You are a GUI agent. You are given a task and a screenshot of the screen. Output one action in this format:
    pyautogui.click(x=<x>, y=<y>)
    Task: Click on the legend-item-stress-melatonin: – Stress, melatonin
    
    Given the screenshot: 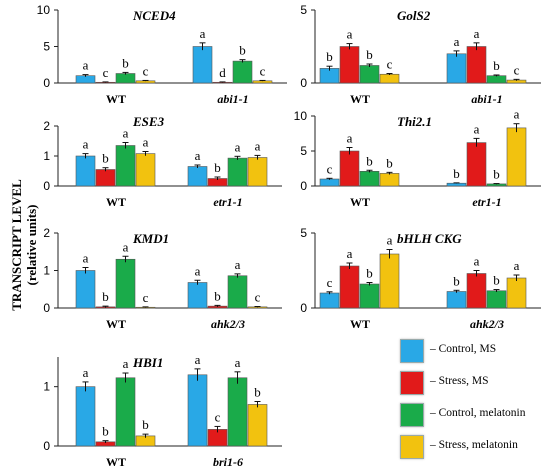 What is the action you would take?
    pyautogui.click(x=468, y=448)
    